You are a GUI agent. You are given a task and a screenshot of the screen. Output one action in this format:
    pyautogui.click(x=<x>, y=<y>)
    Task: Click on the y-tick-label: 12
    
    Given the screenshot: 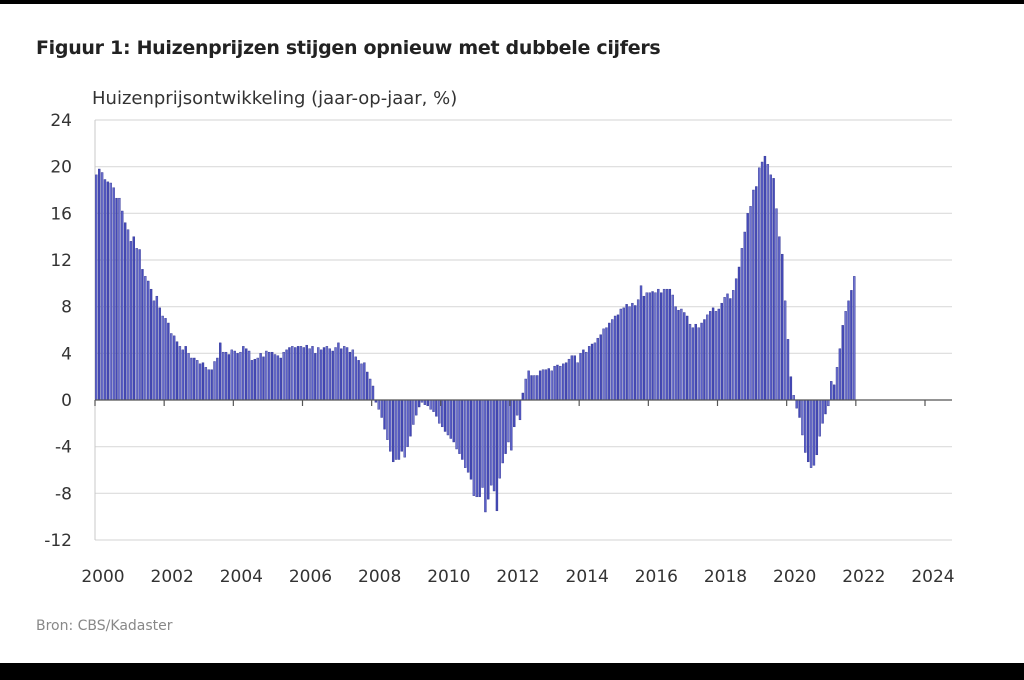 What is the action you would take?
    pyautogui.click(x=61, y=261)
    